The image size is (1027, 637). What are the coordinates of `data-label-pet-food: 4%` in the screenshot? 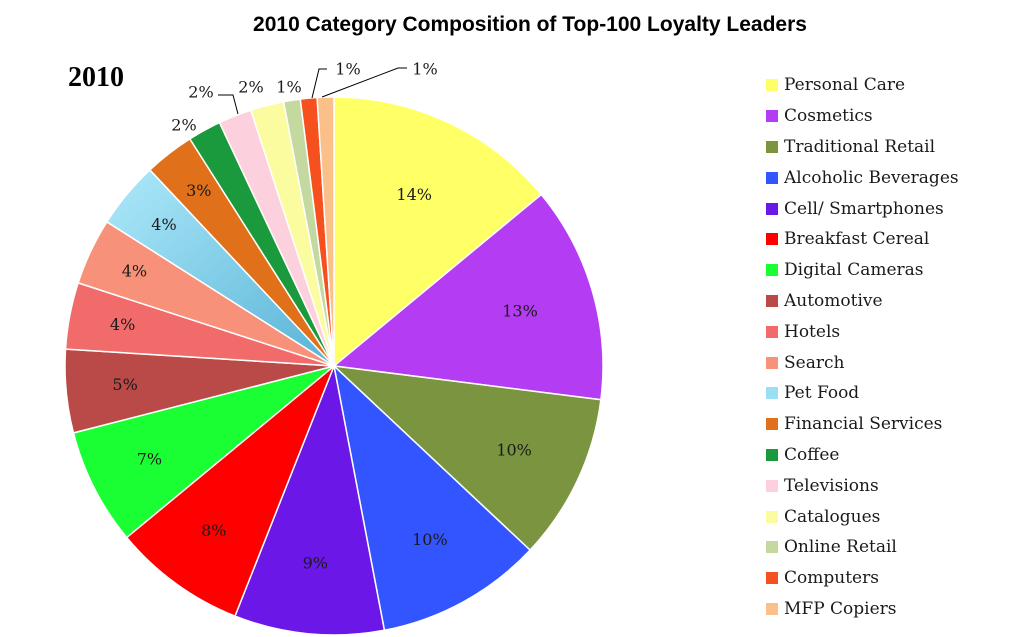 It's located at (163, 224).